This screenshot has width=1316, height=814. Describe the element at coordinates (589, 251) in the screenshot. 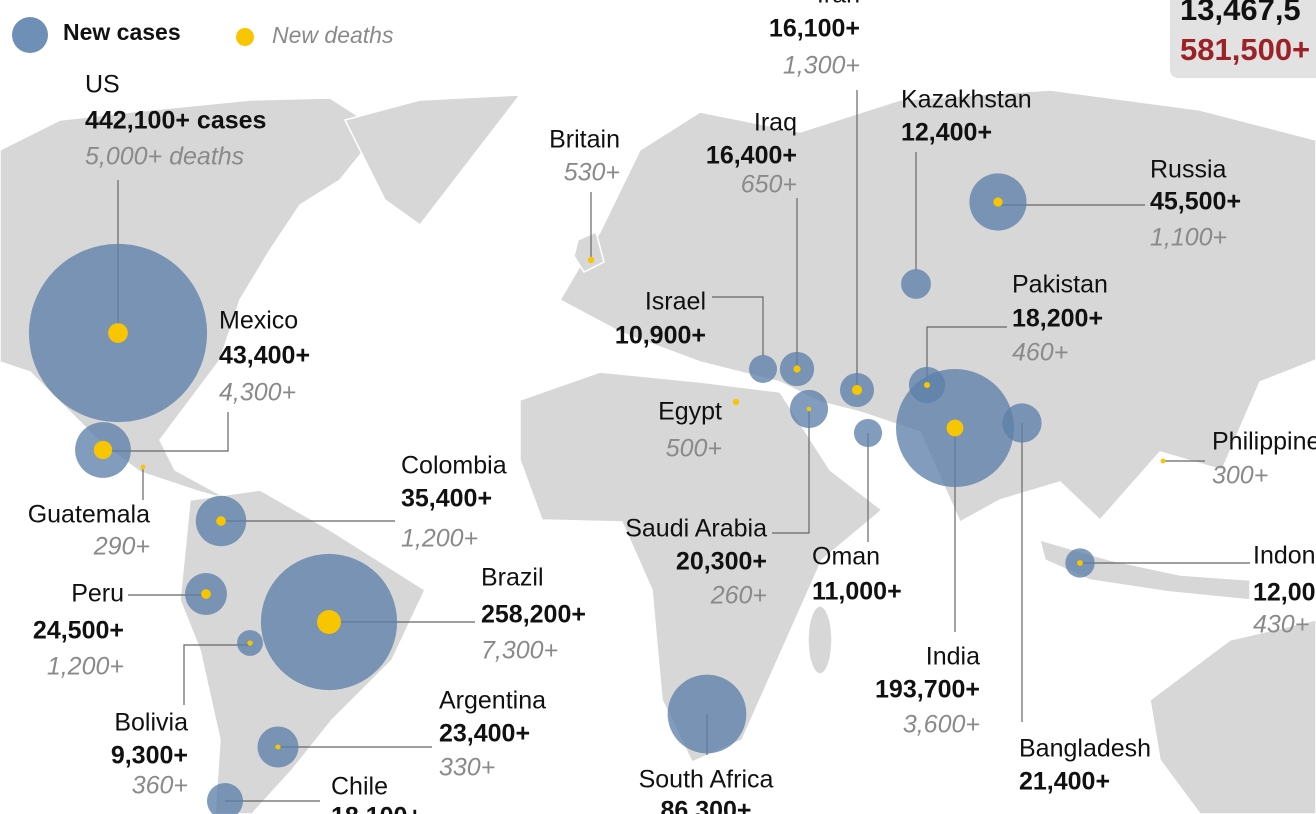

I see `britain` at that location.